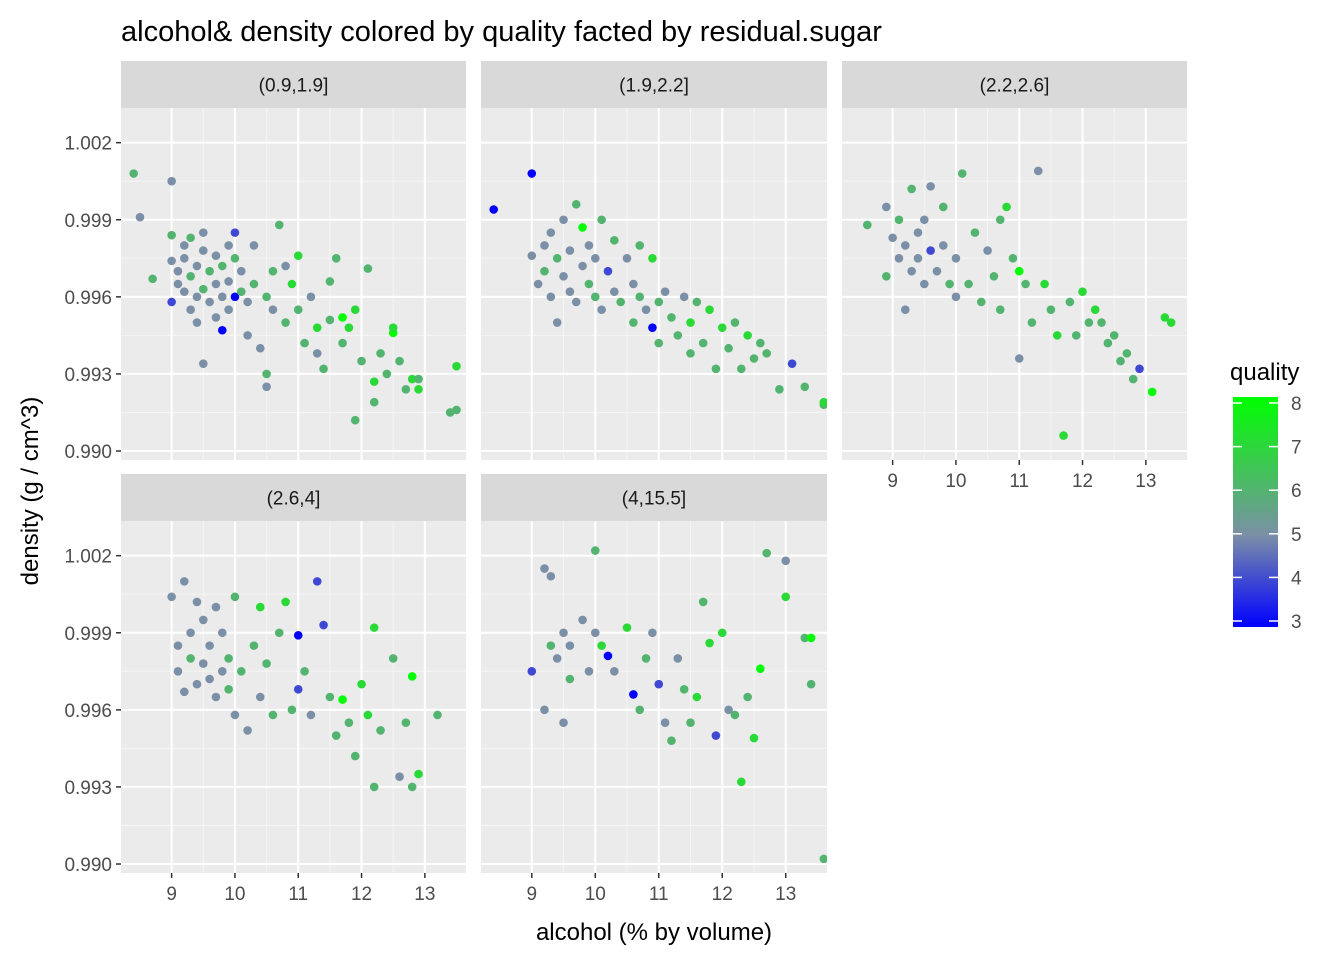 Image resolution: width=1344 pixels, height=960 pixels. Describe the element at coordinates (1082, 481) in the screenshot. I see `x-tick-label: 12` at that location.